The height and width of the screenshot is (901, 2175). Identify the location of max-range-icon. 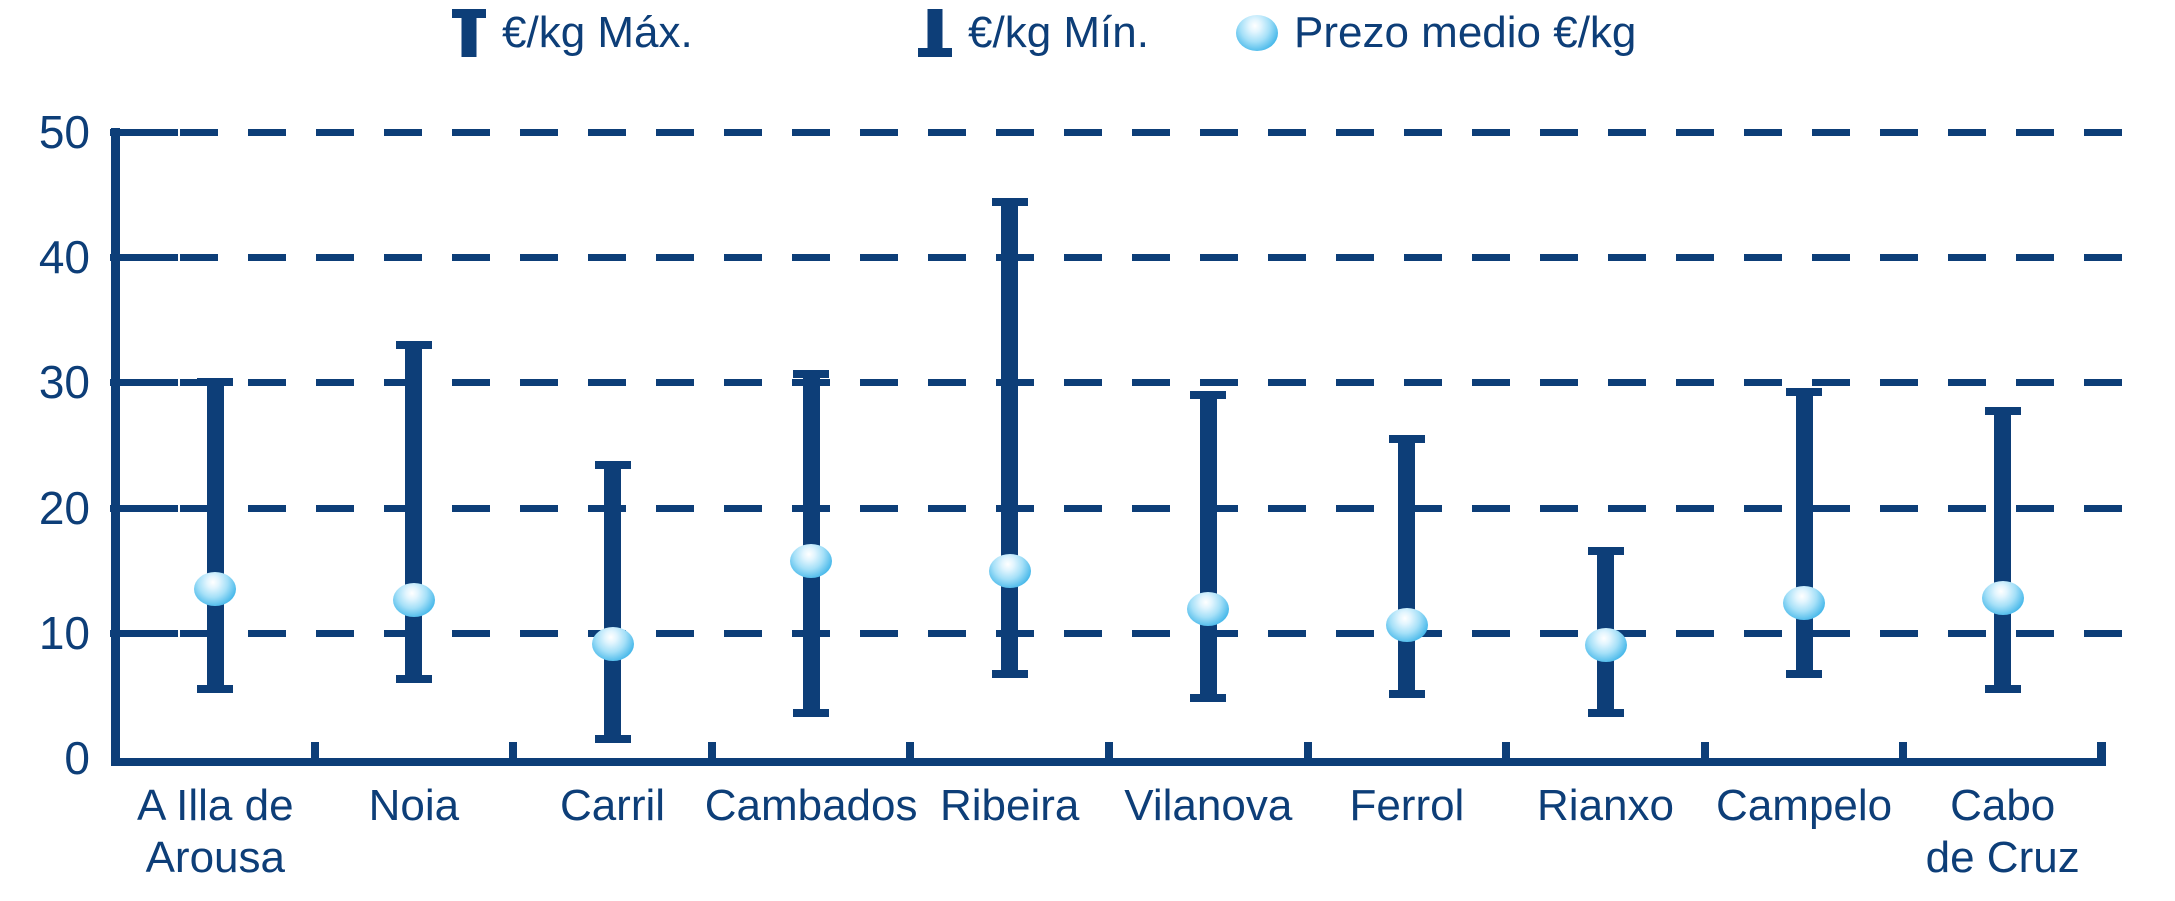
(469, 33).